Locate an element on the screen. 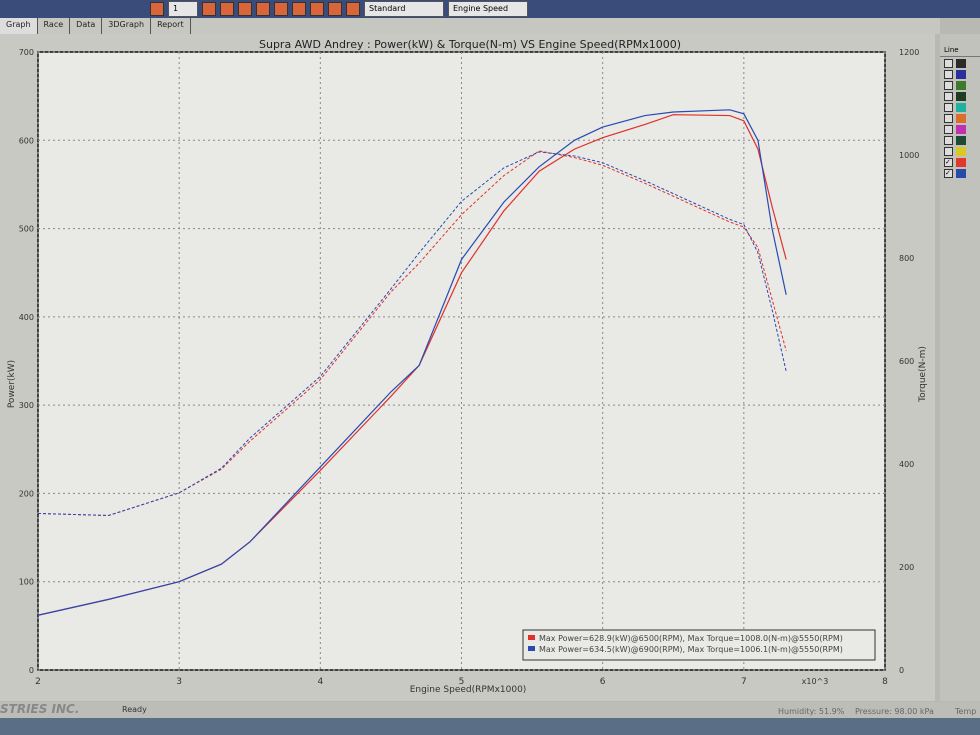 This screenshot has height=735, width=980. temperature: Temp is located at coordinates (966, 711).